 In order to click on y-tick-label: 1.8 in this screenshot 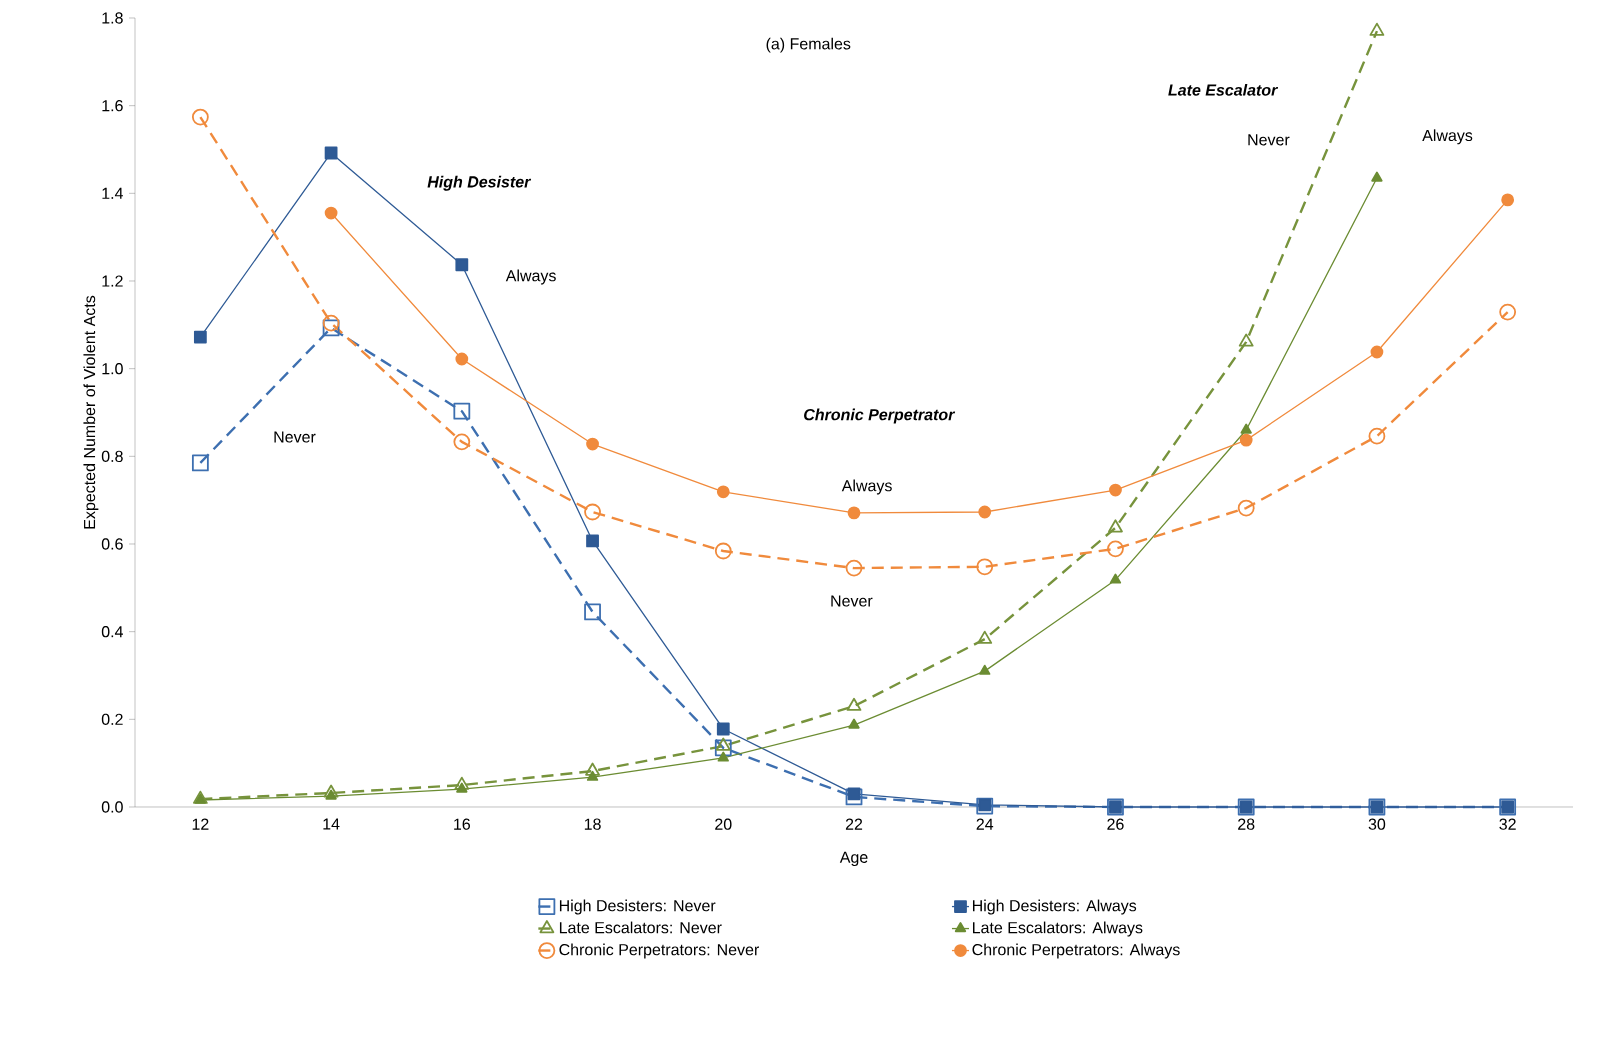, I will do `click(112, 18)`.